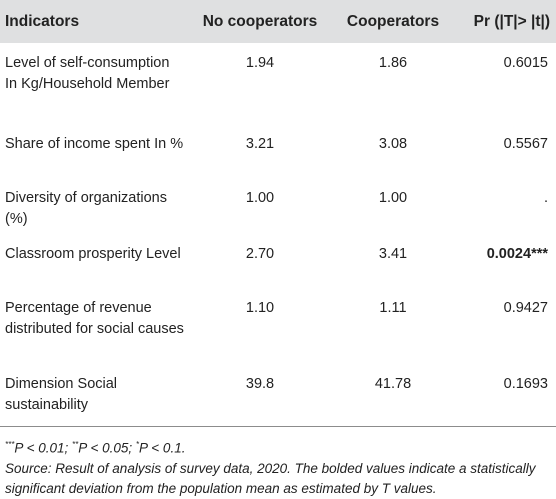  What do you see at coordinates (137, 444) in the screenshot?
I see `stars-0-1: *` at bounding box center [137, 444].